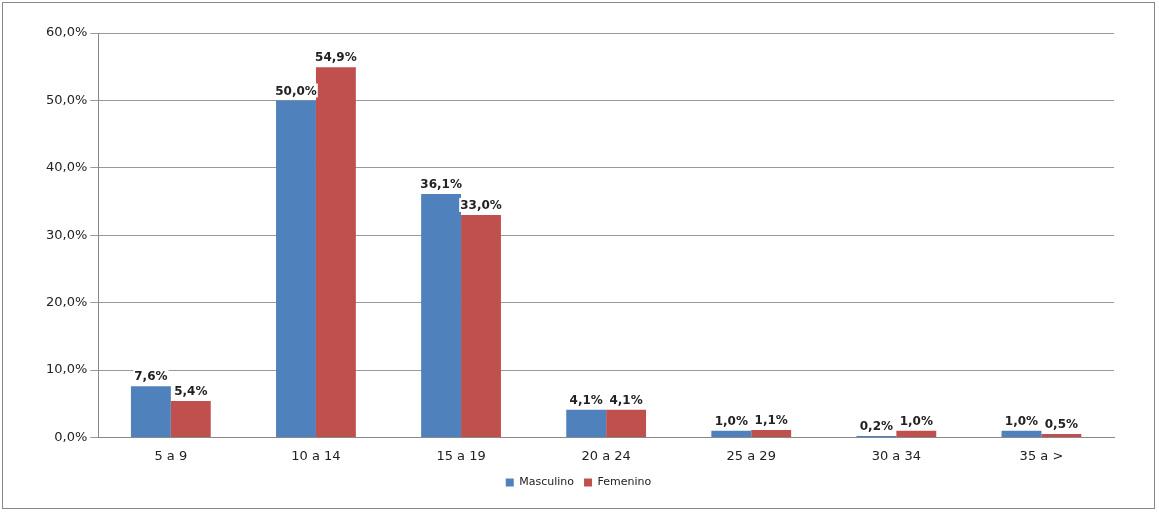 The height and width of the screenshot is (513, 1159). I want to click on x-tick-label: 20 a 24, so click(606, 455).